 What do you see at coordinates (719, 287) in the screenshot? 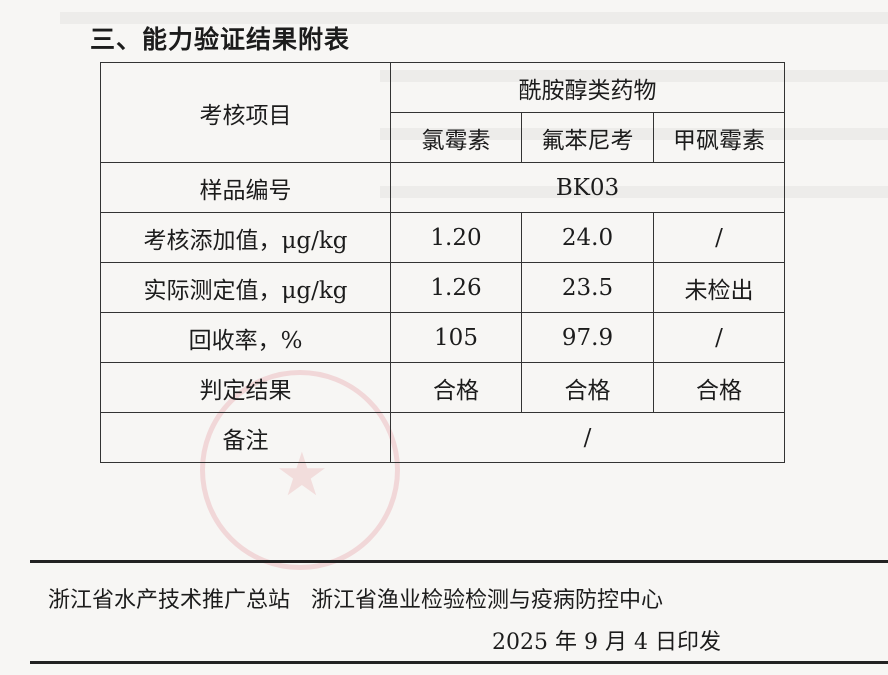
I see `cell: 未检出` at bounding box center [719, 287].